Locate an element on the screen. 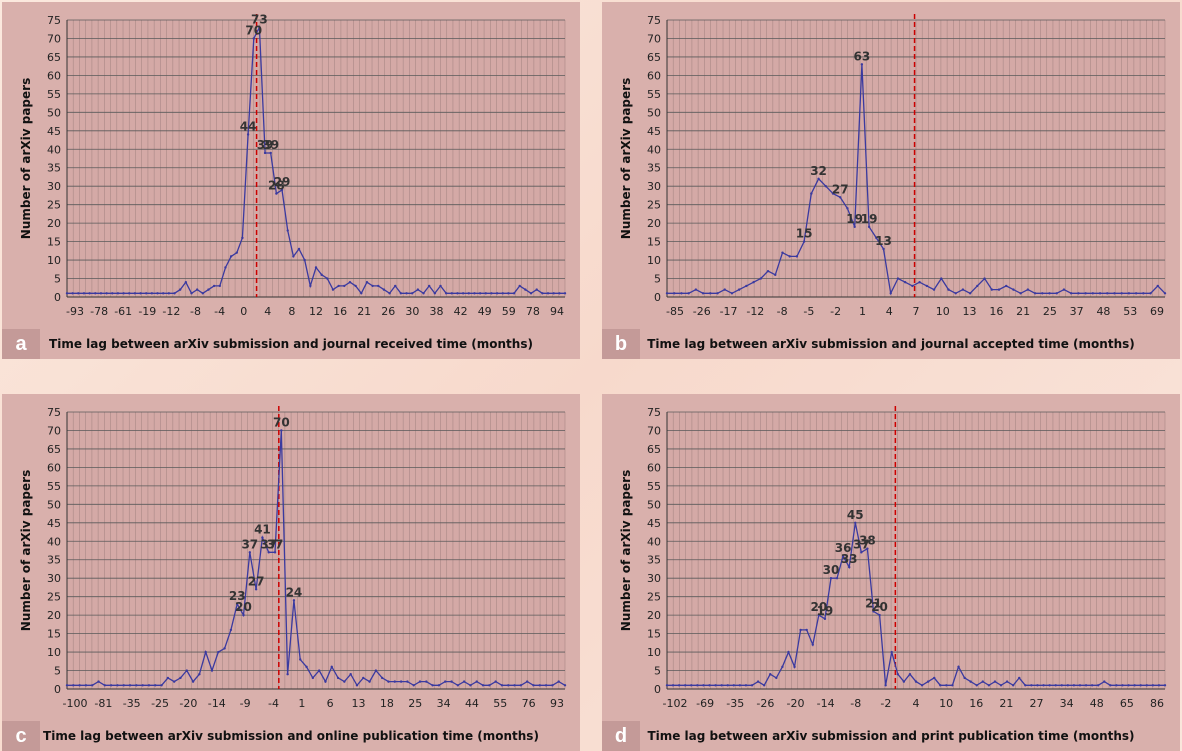  y-tick-label: 75 is located at coordinates (654, 20).